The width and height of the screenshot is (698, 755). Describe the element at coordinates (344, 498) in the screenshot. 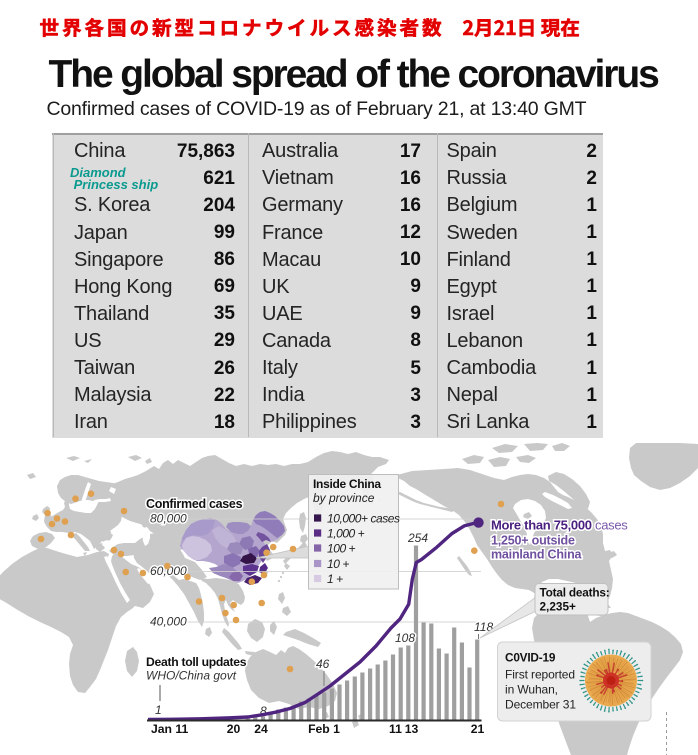

I see `svg-text: by province` at that location.